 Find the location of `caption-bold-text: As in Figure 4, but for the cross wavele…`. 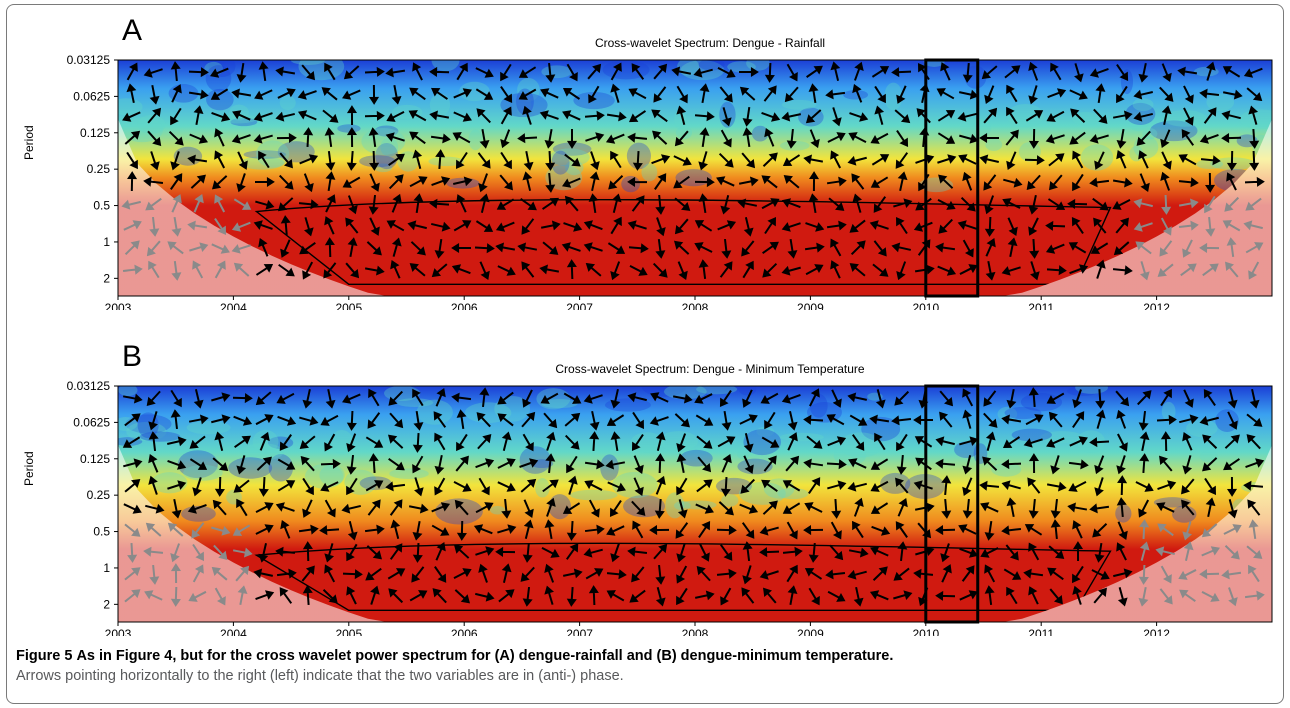

caption-bold-text: As in Figure 4, but for the cross wavele… is located at coordinates (485, 656).